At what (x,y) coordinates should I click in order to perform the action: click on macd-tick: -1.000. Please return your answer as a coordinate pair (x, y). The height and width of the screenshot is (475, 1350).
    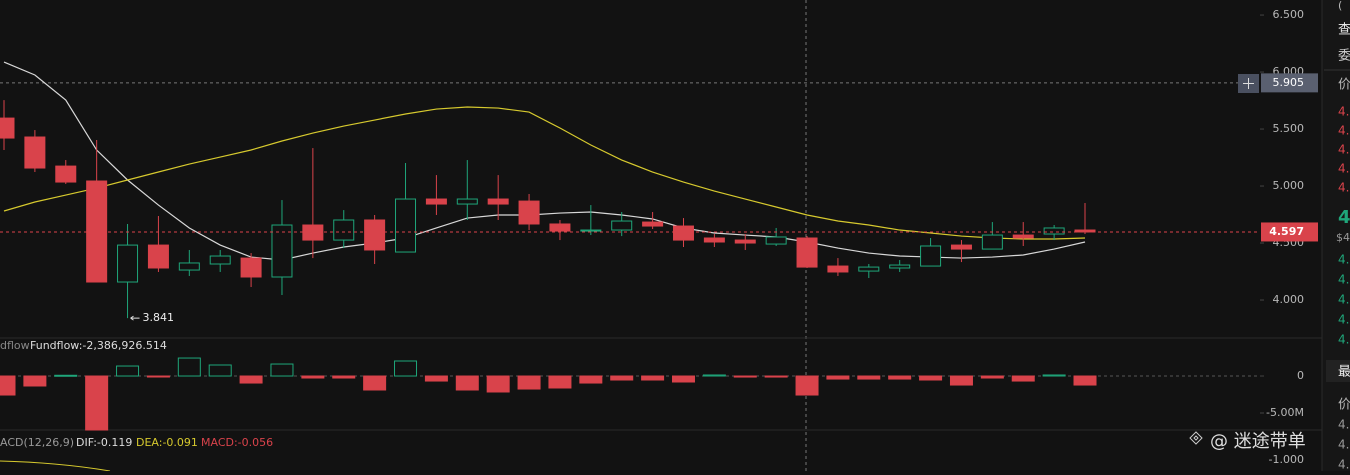
    Looking at the image, I should click on (1286, 459).